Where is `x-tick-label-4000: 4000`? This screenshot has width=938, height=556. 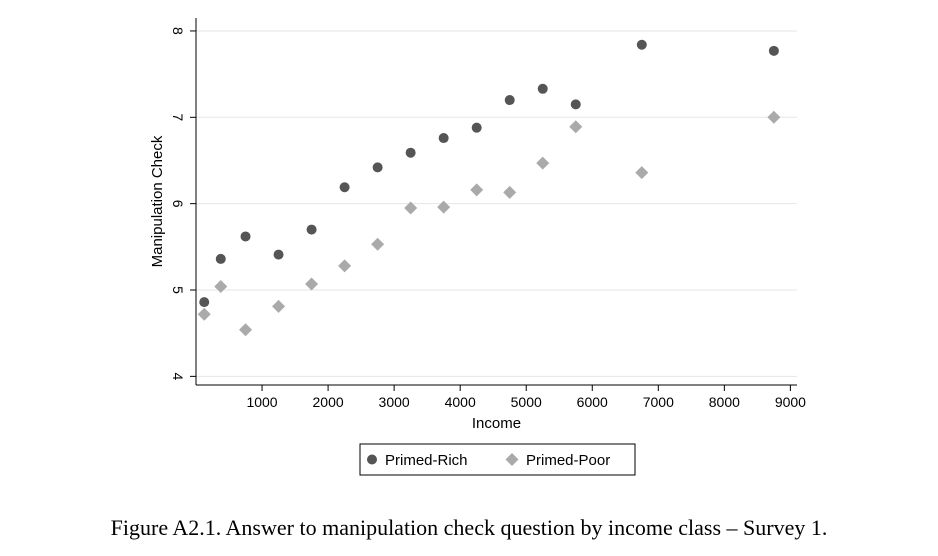
x-tick-label-4000: 4000 is located at coordinates (460, 402).